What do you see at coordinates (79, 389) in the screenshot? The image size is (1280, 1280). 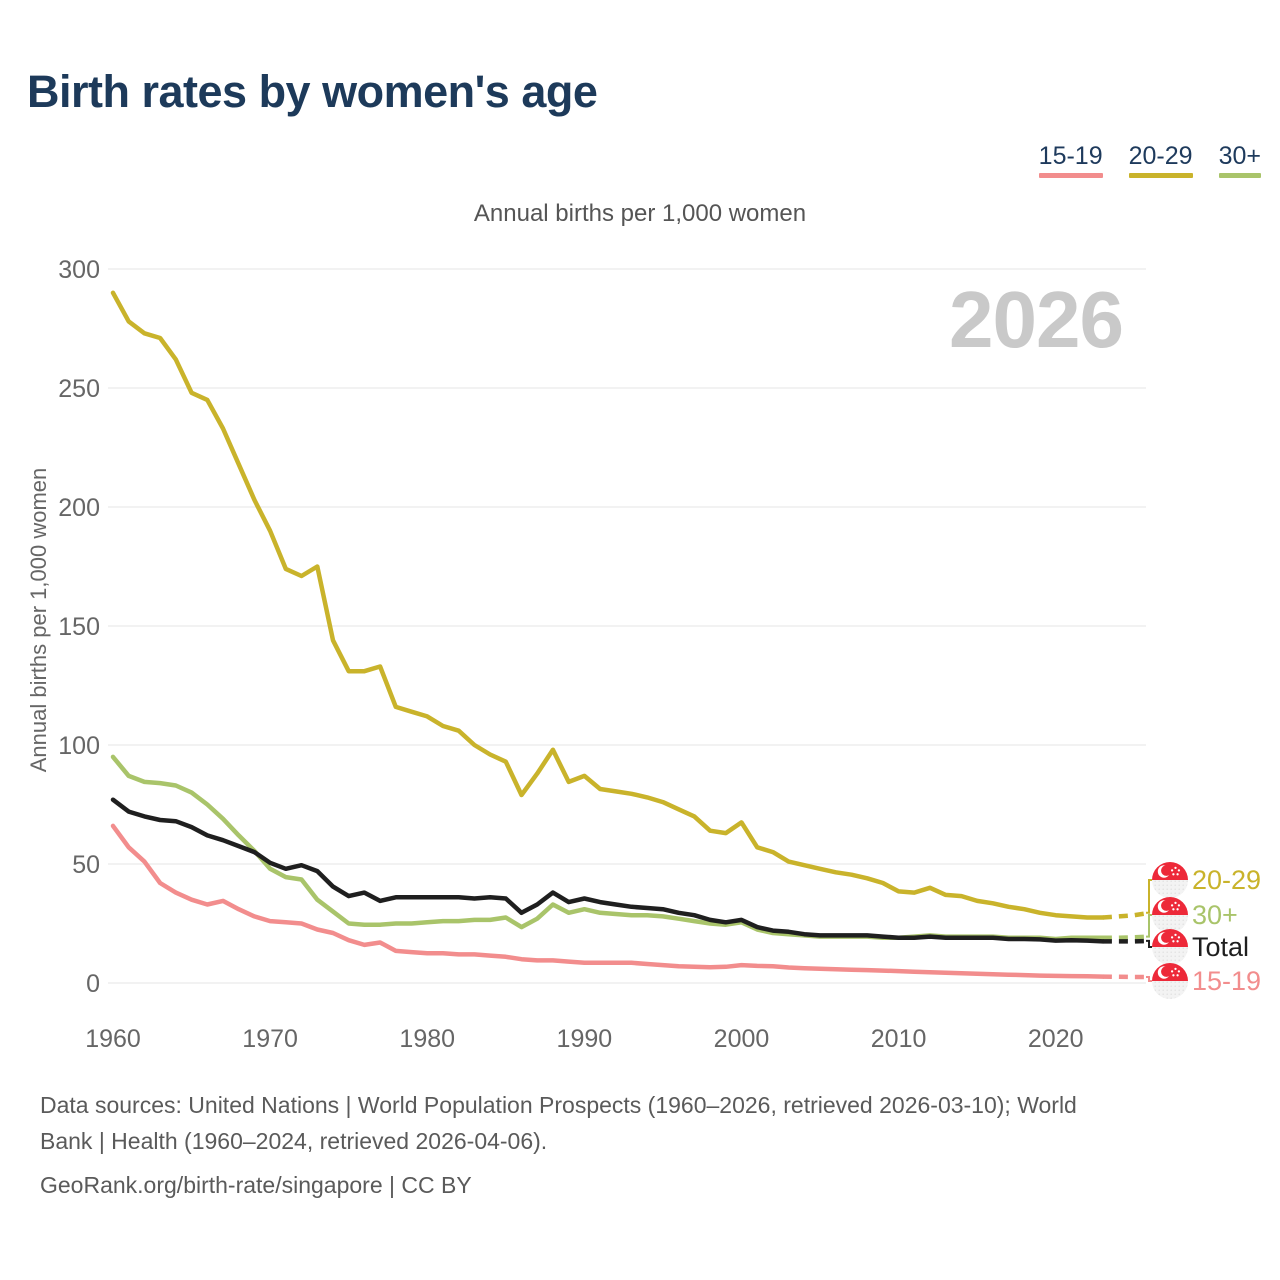 I see `y-tick-label: 250` at bounding box center [79, 389].